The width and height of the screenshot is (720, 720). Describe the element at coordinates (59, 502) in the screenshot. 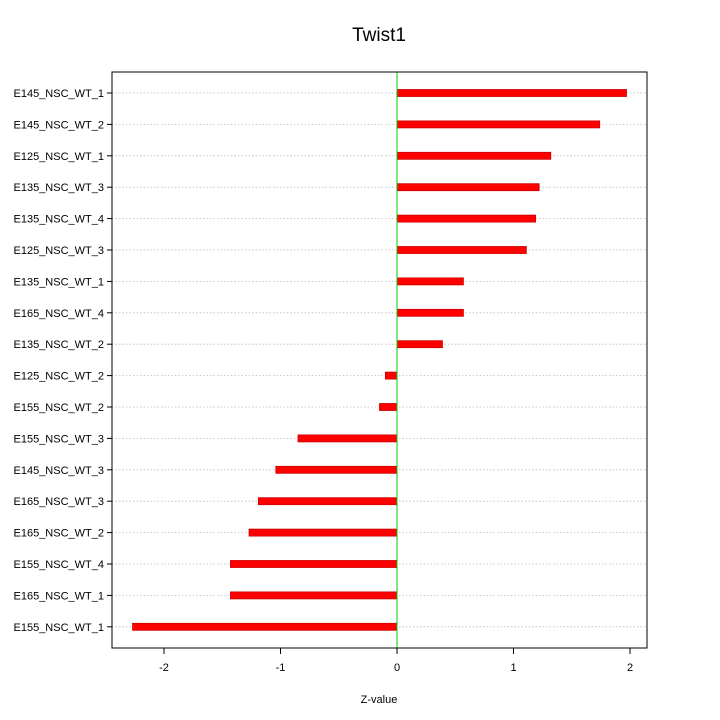

I see `y-tick-label: E165_NSC_WT_3` at that location.